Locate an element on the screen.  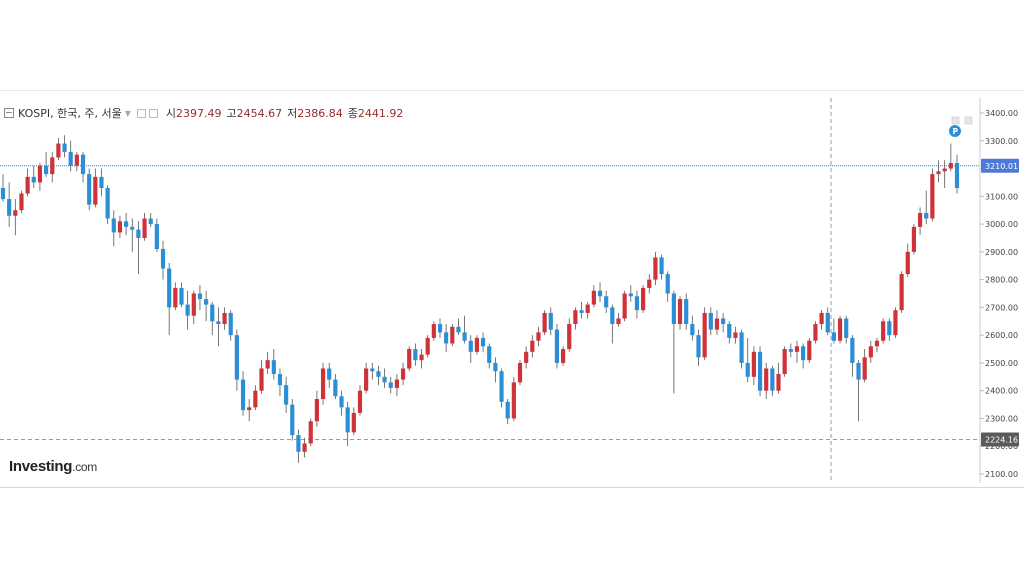
y-tick-label: 2500.00 is located at coordinates (1001, 363).